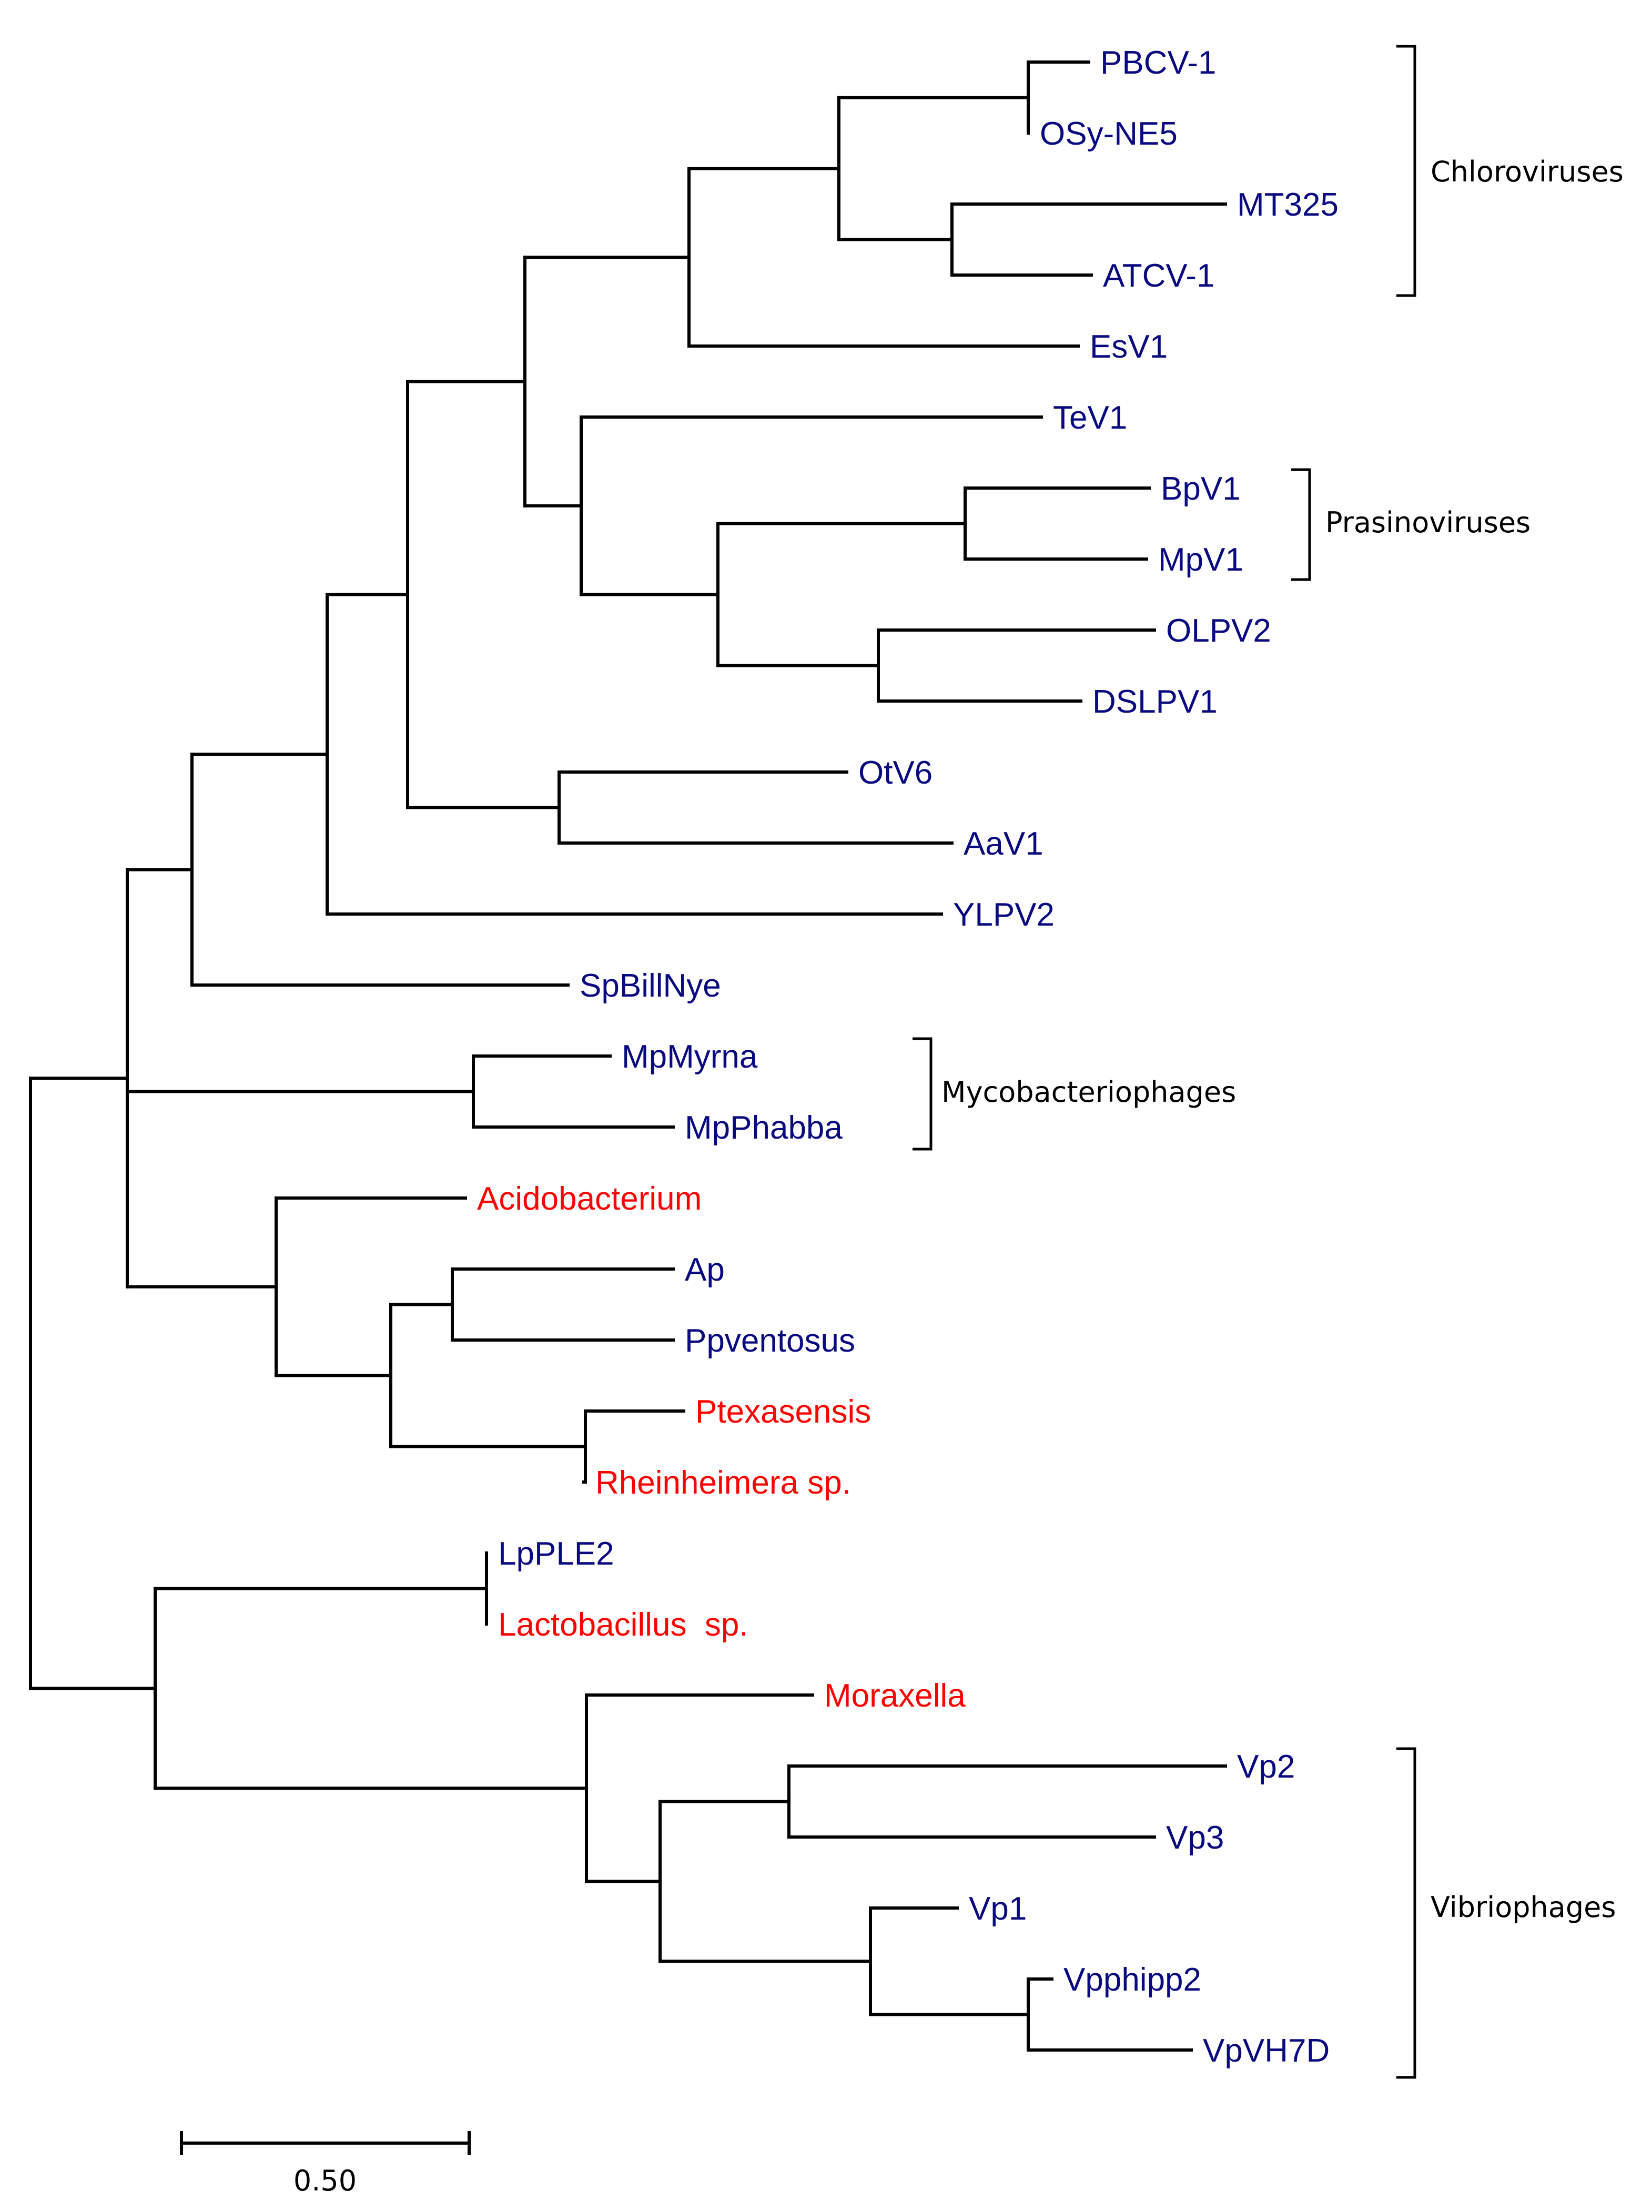  I want to click on taxon-label-ylpv2: YLPV2, so click(1004, 915).